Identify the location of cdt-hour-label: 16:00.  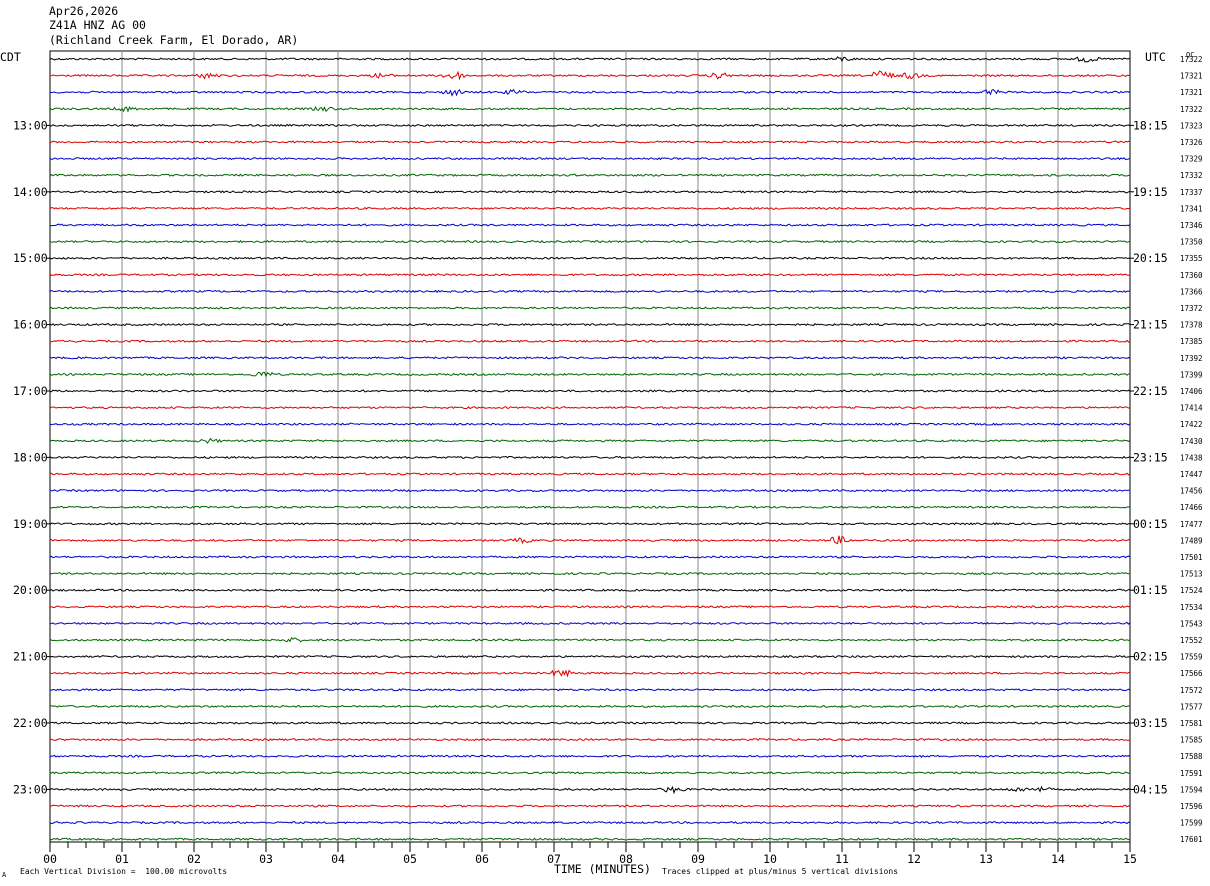
(30, 325).